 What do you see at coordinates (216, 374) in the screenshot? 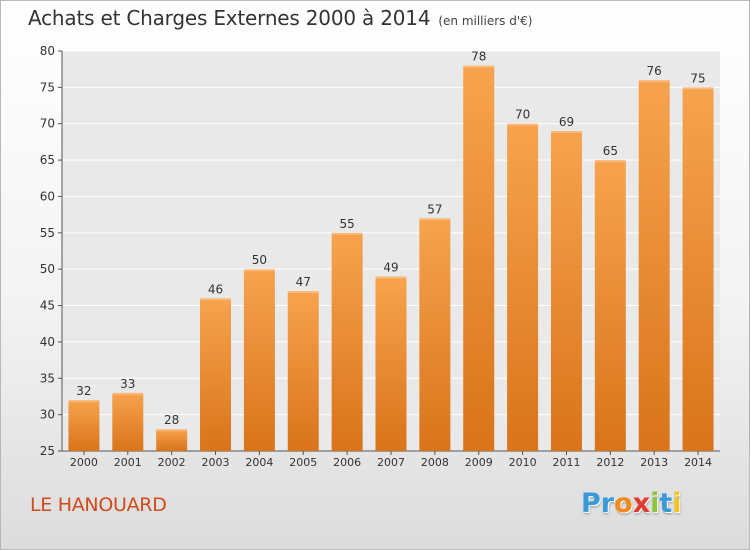
I see `bar-2003` at bounding box center [216, 374].